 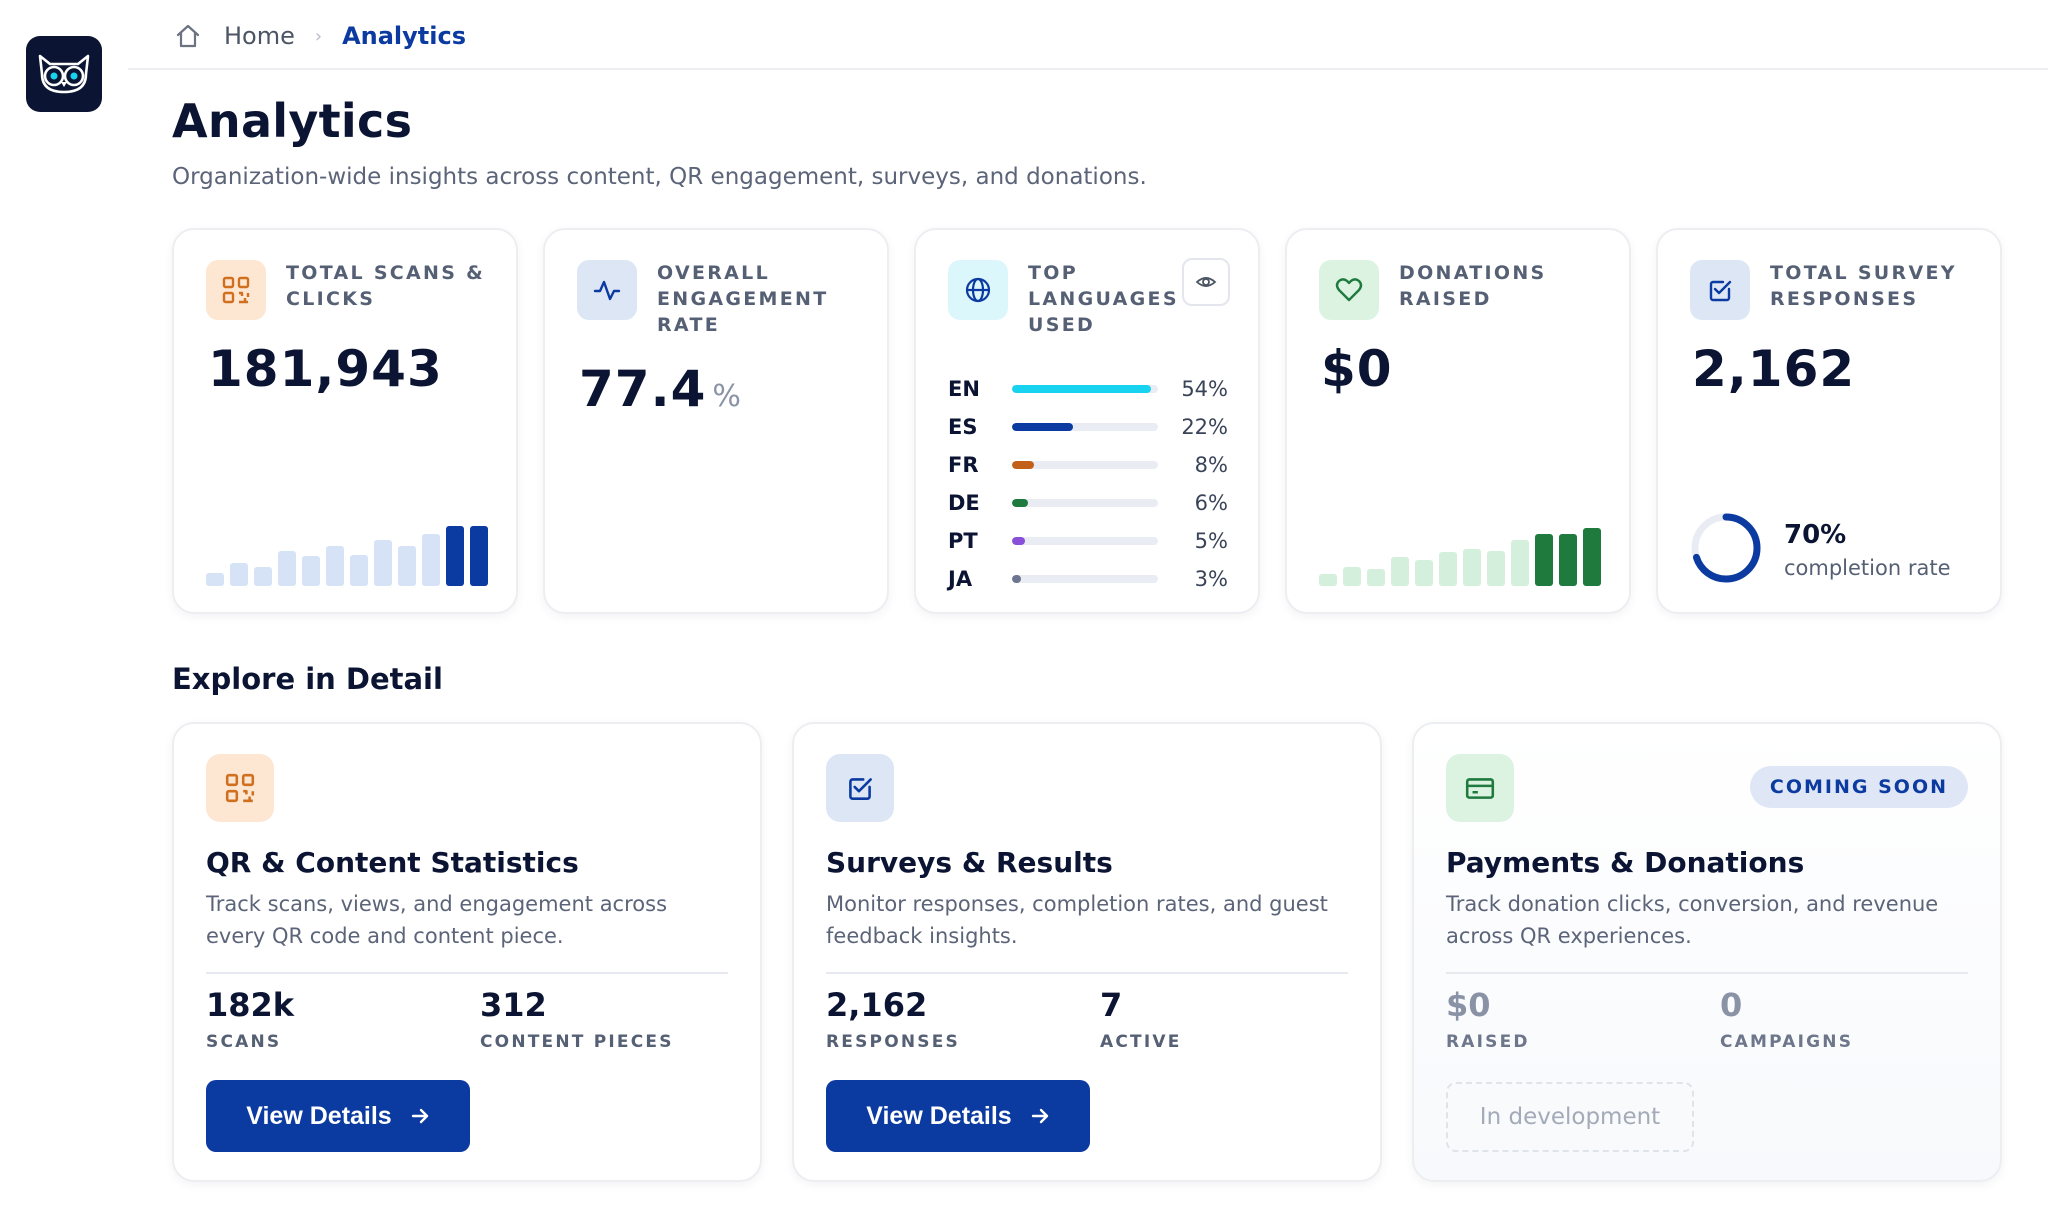 I want to click on metric-value: 312, so click(x=513, y=1005).